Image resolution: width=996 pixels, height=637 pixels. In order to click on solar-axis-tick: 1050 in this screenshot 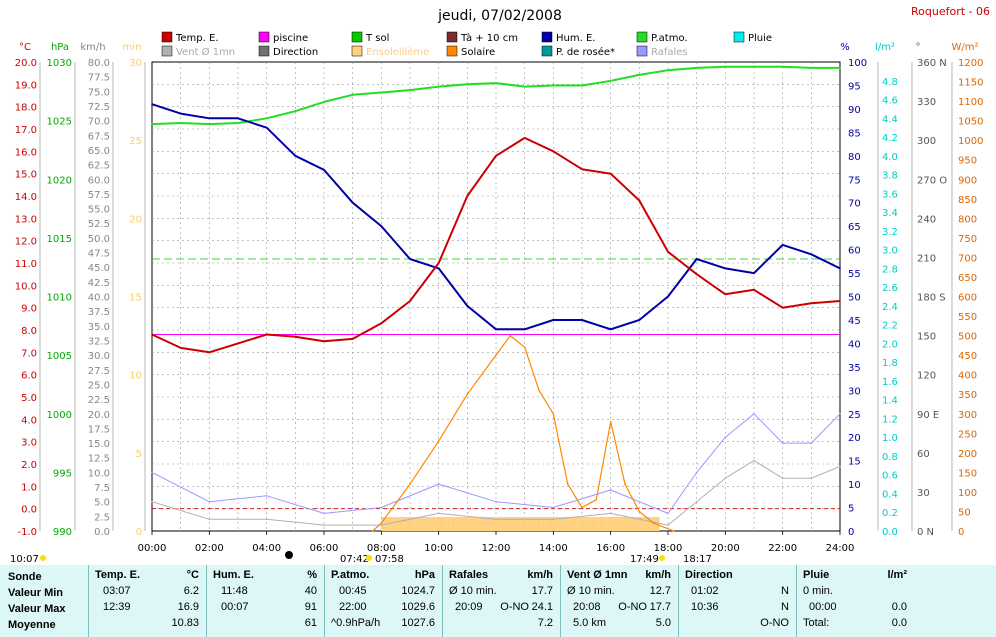, I will do `click(970, 122)`.